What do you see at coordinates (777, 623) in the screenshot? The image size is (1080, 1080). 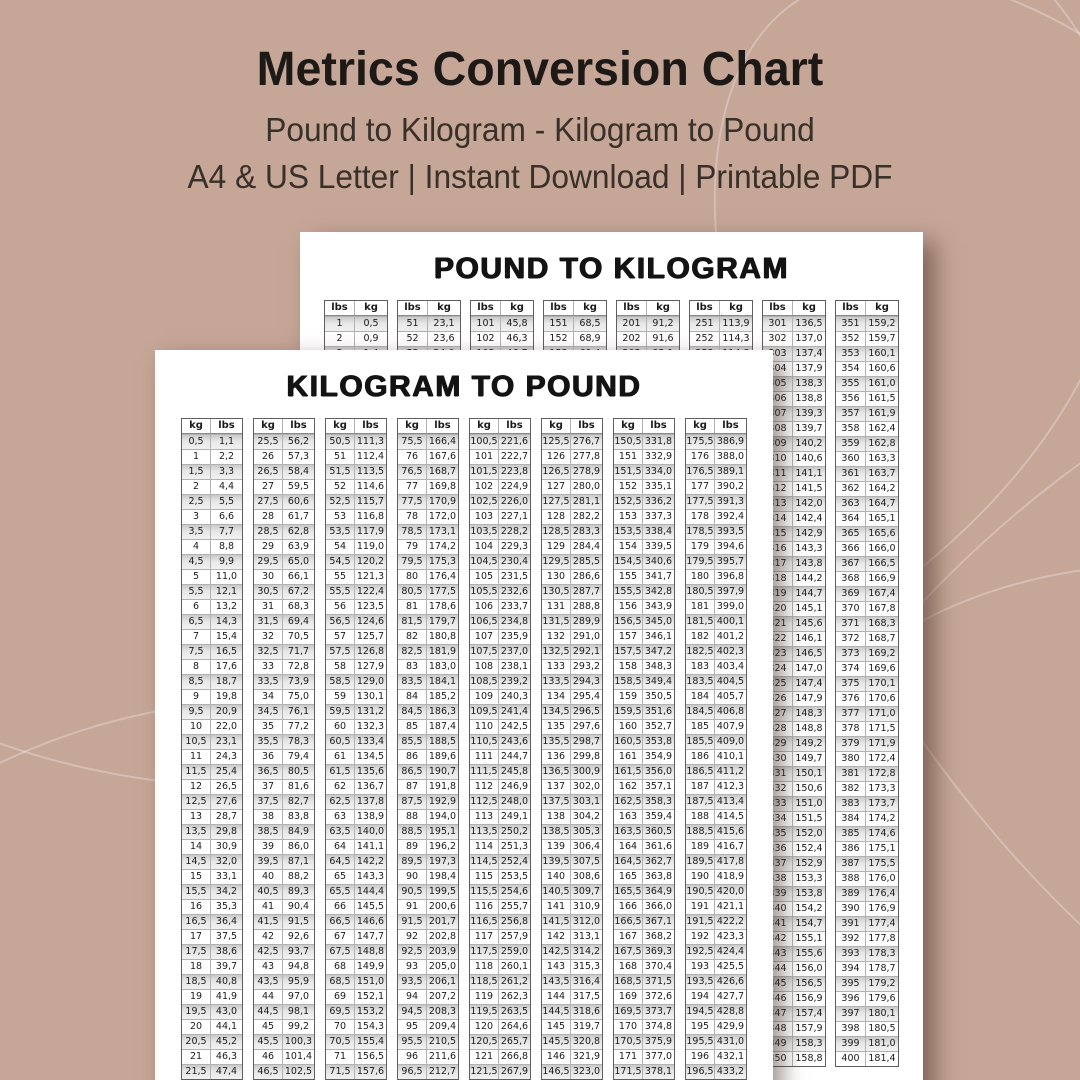 I see `value-cell: 321` at bounding box center [777, 623].